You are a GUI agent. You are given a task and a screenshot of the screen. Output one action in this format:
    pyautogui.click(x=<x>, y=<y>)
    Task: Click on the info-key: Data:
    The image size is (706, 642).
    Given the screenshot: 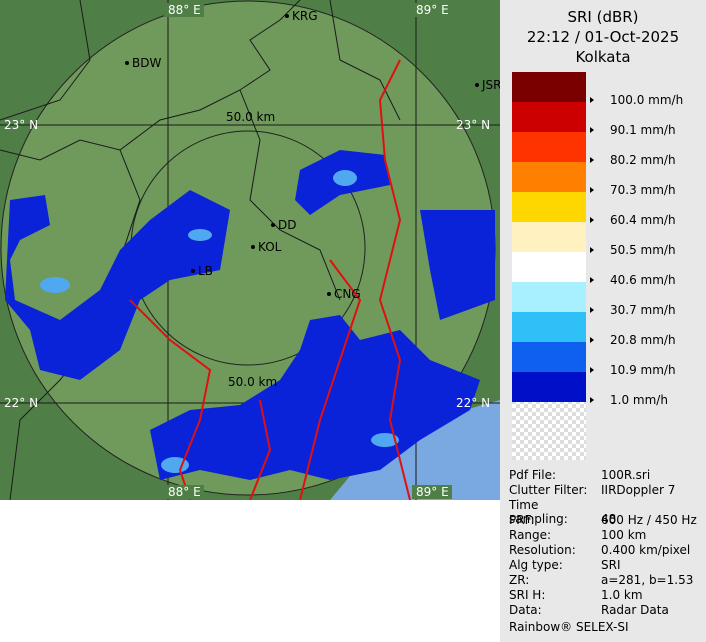 What is the action you would take?
    pyautogui.click(x=525, y=610)
    